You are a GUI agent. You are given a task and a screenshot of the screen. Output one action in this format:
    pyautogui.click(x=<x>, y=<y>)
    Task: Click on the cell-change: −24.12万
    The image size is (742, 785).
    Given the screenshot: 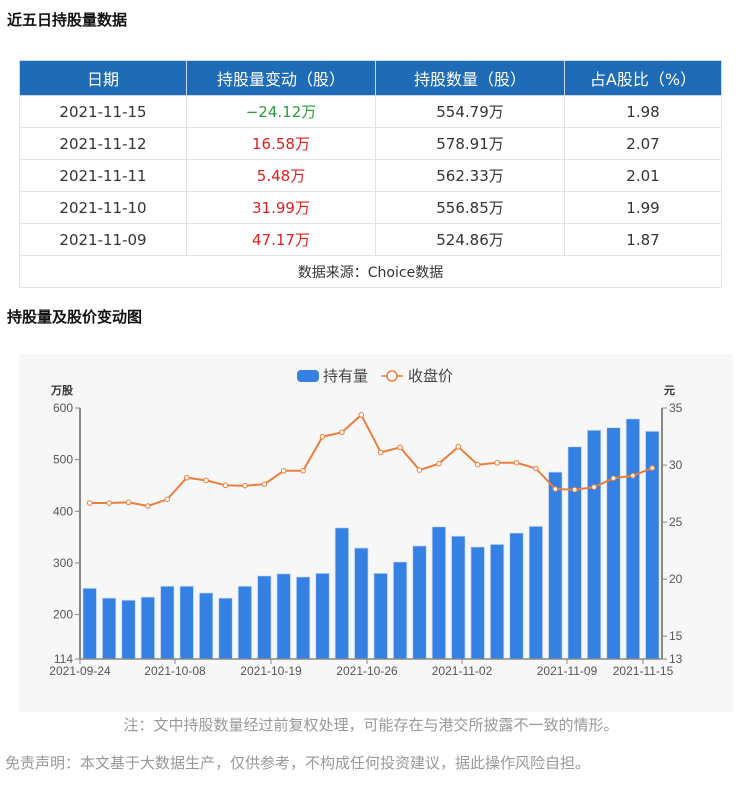 What is the action you would take?
    pyautogui.click(x=281, y=111)
    